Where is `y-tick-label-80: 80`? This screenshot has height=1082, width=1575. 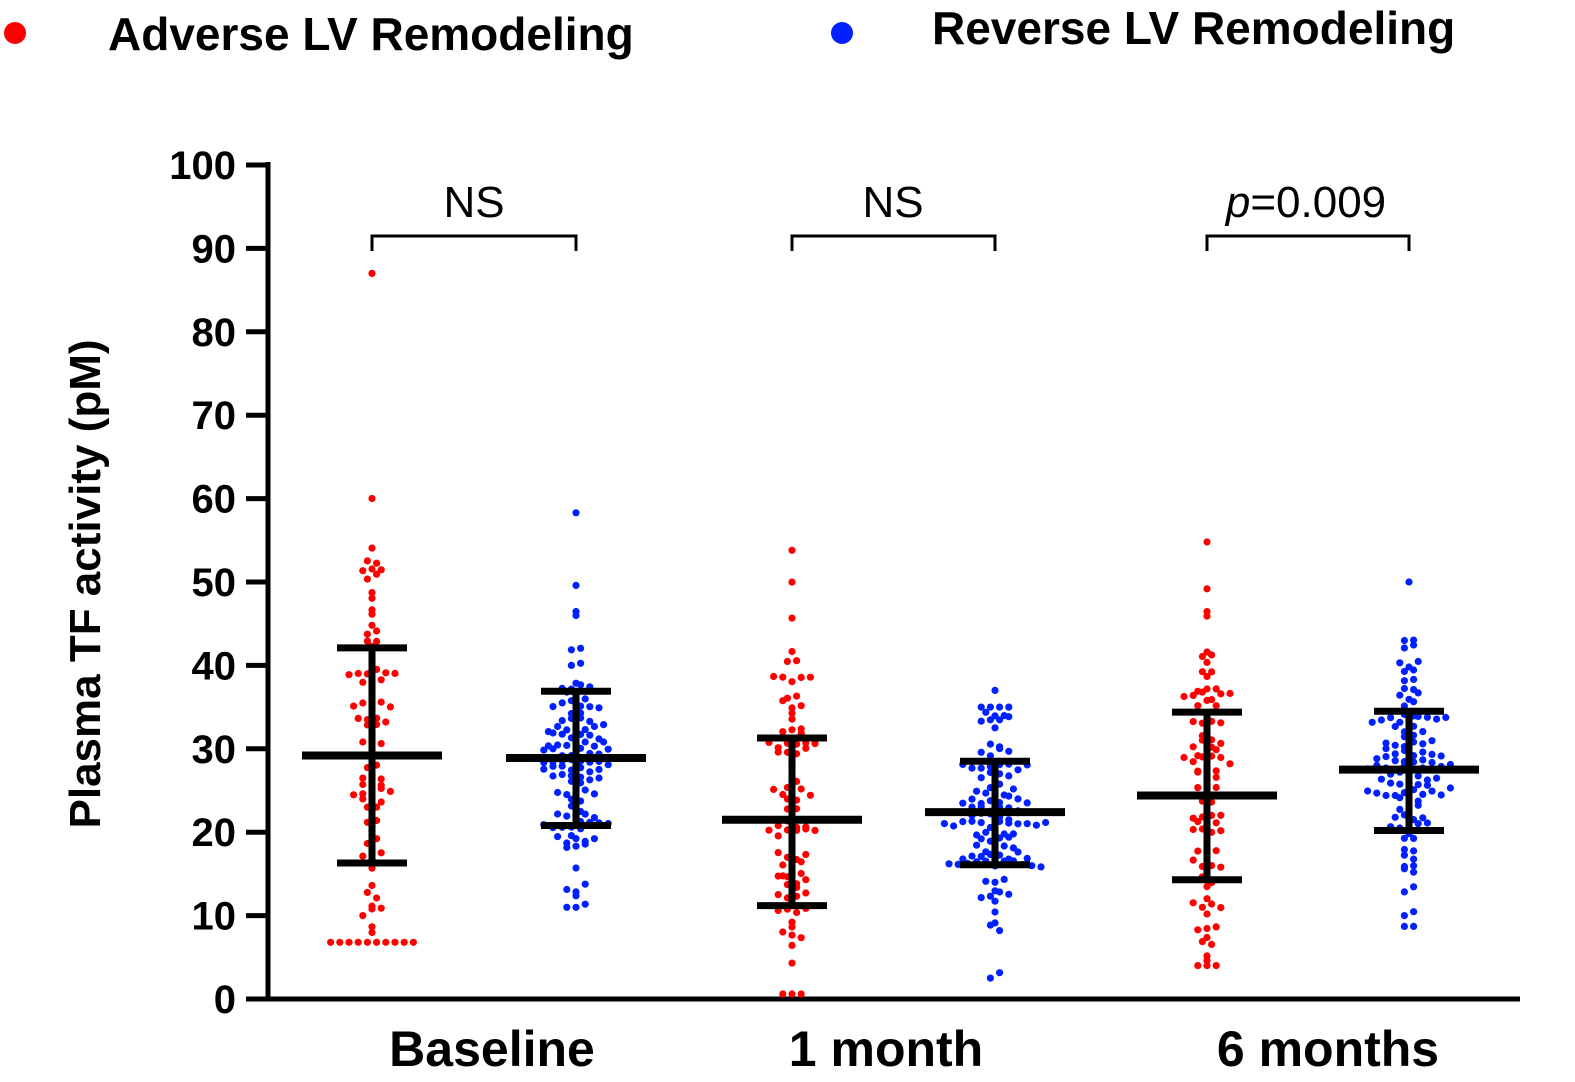 y-tick-label-80: 80 is located at coordinates (214, 333).